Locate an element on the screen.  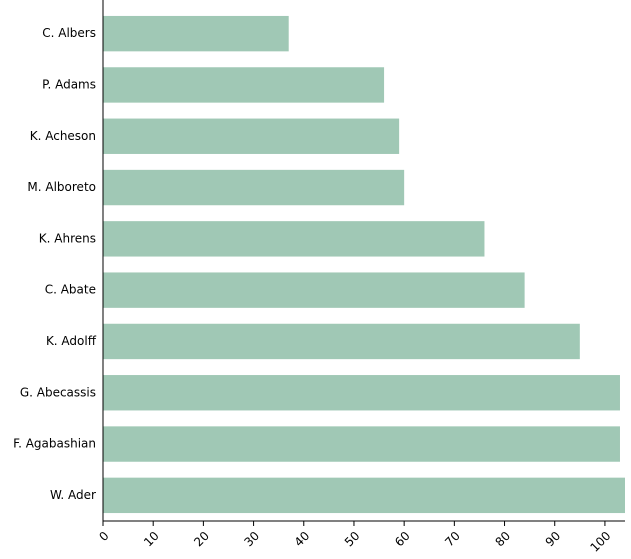
category-label: G. Abecassis is located at coordinates (58, 392).